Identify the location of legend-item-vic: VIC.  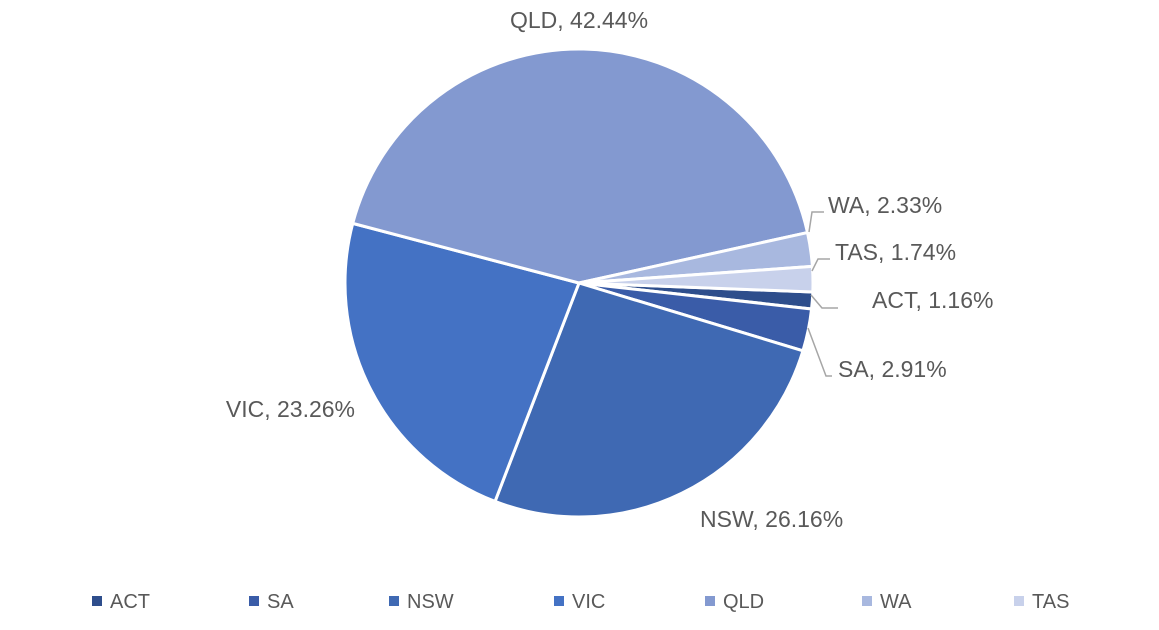
(579, 602).